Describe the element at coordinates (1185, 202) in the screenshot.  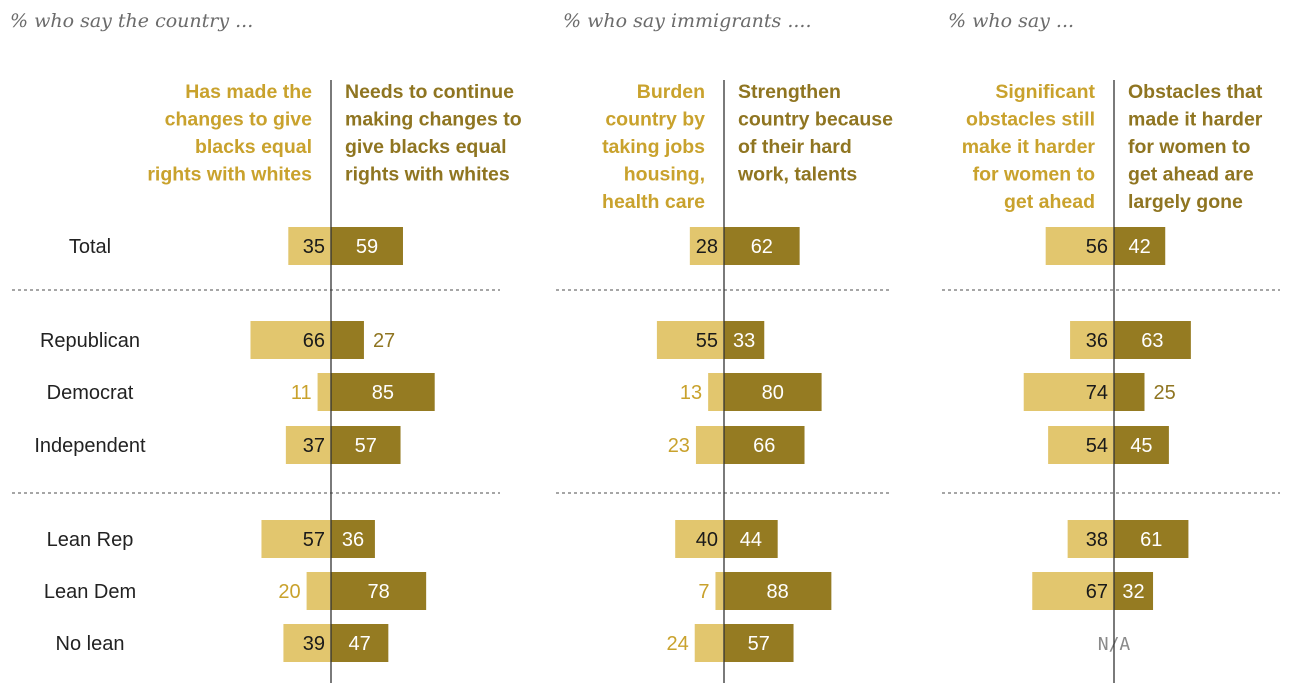
I see `right-series-label: largely gone` at that location.